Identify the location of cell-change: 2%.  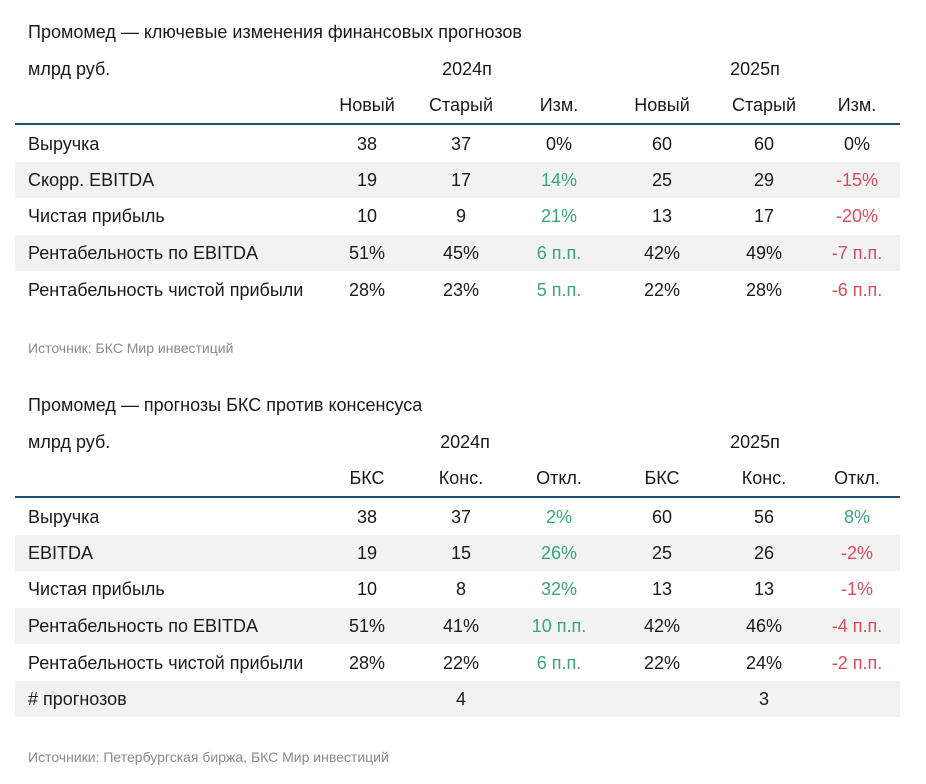
(558, 516).